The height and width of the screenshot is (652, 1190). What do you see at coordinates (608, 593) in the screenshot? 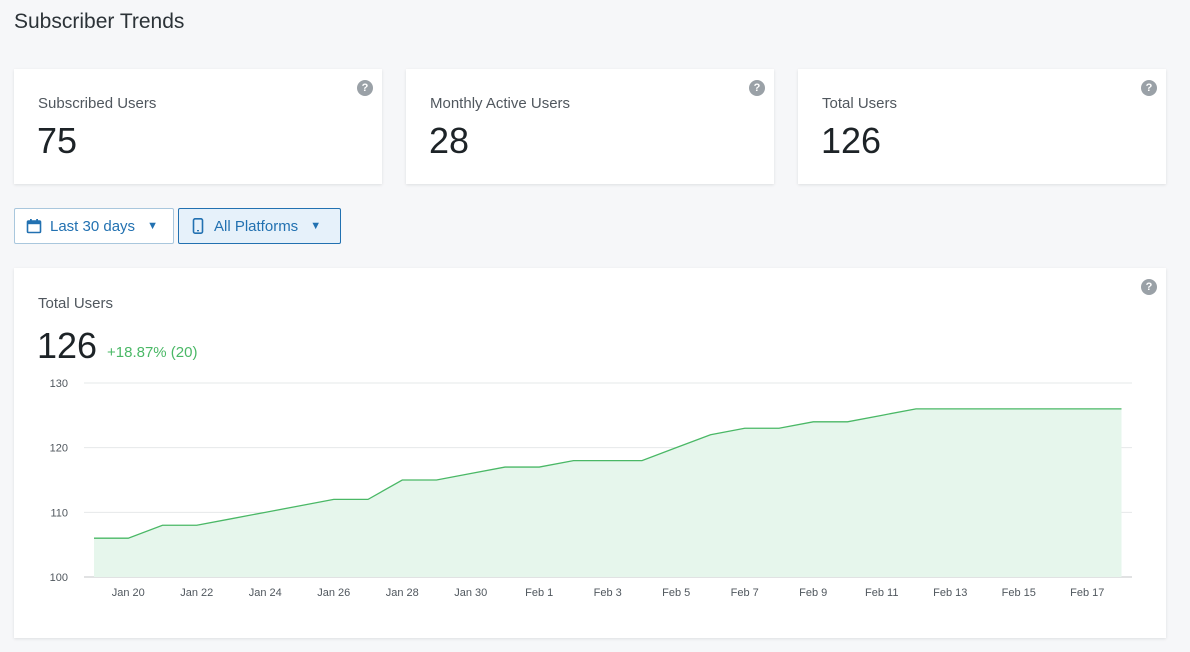
I see `x-tick-label: Feb 3` at bounding box center [608, 593].